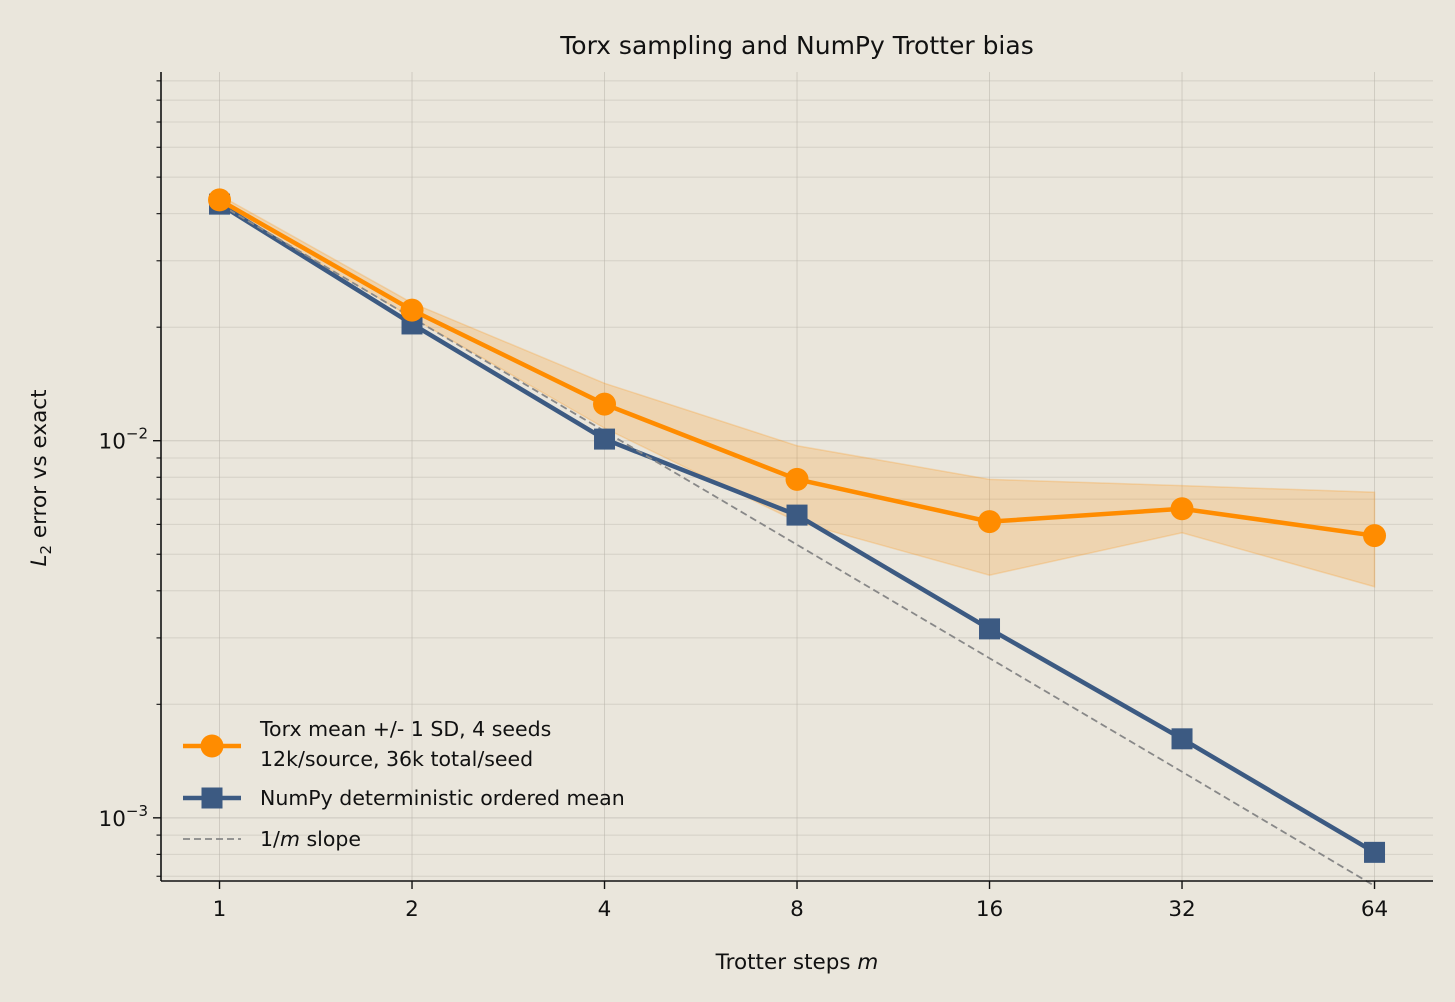  Describe the element at coordinates (220, 909) in the screenshot. I see `x-tick-label: 1` at that location.